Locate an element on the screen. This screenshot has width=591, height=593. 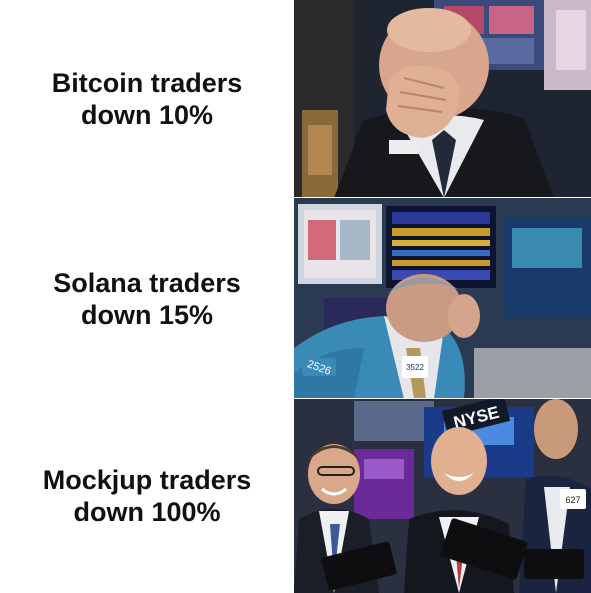
caption-mockjup-line1: Mockjup traders is located at coordinates (147, 480).